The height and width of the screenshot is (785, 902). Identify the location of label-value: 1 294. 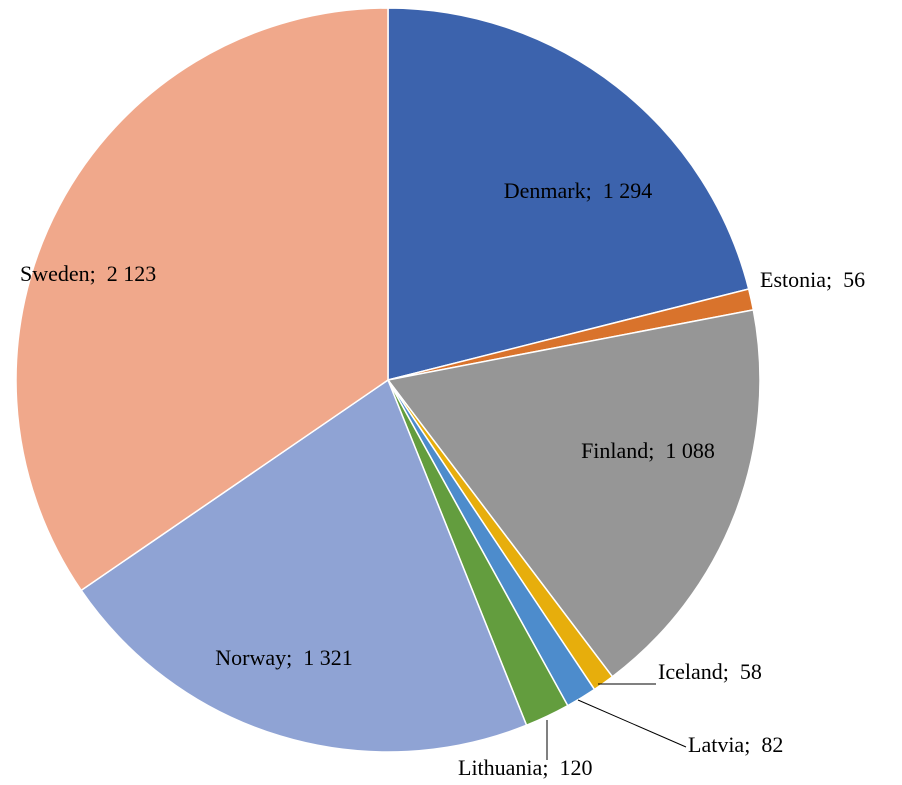
(628, 190).